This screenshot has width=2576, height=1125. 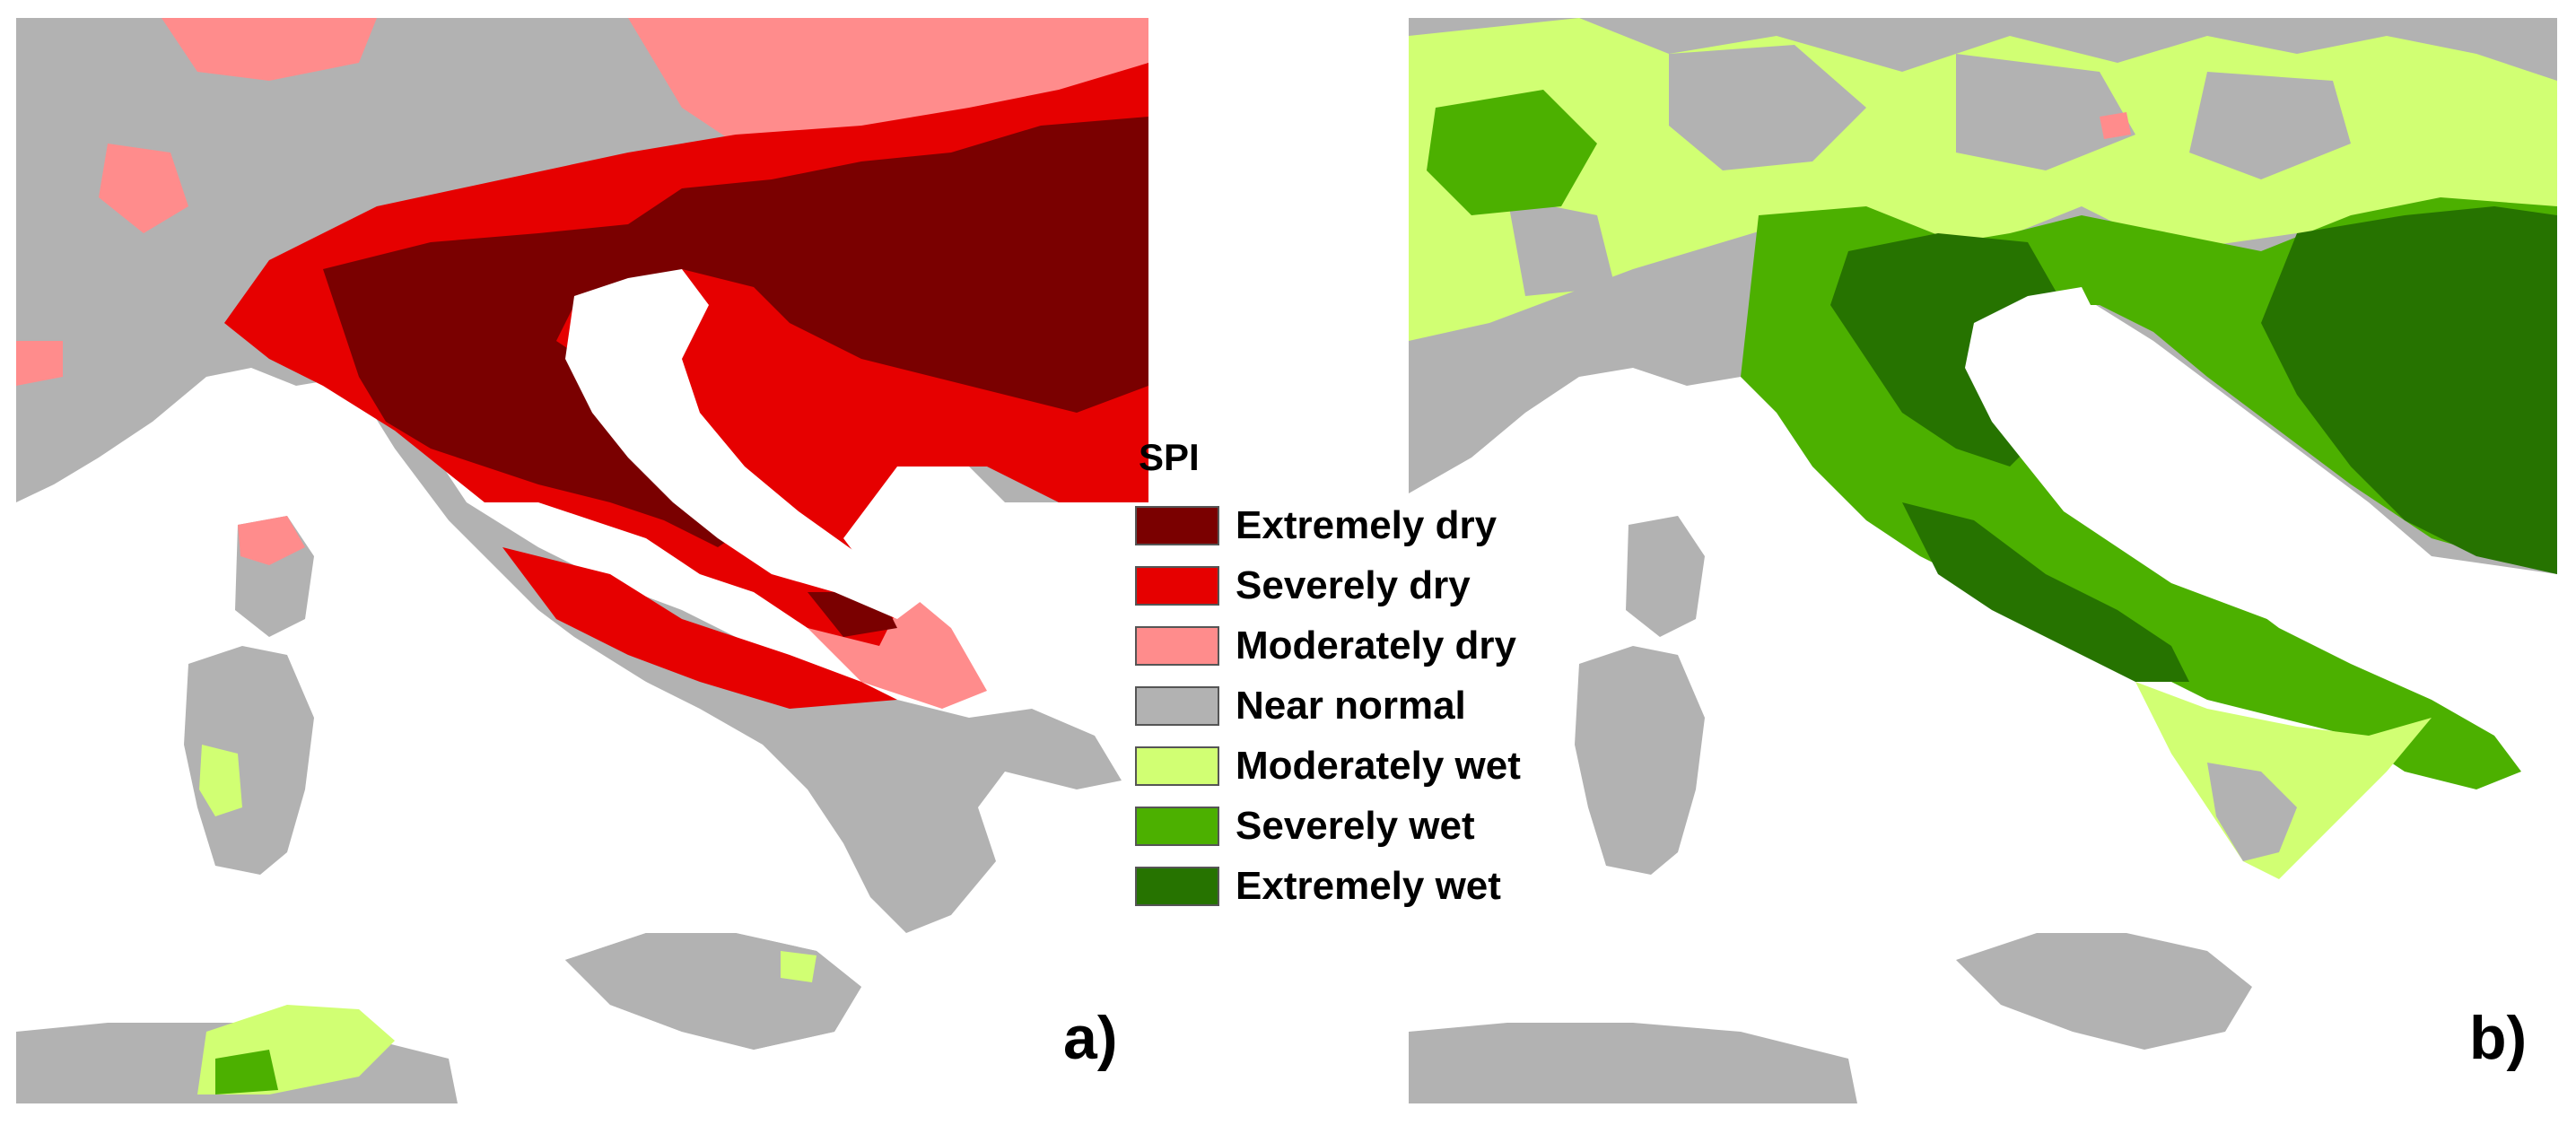 What do you see at coordinates (1354, 584) in the screenshot?
I see `legend-label: Severely dry` at bounding box center [1354, 584].